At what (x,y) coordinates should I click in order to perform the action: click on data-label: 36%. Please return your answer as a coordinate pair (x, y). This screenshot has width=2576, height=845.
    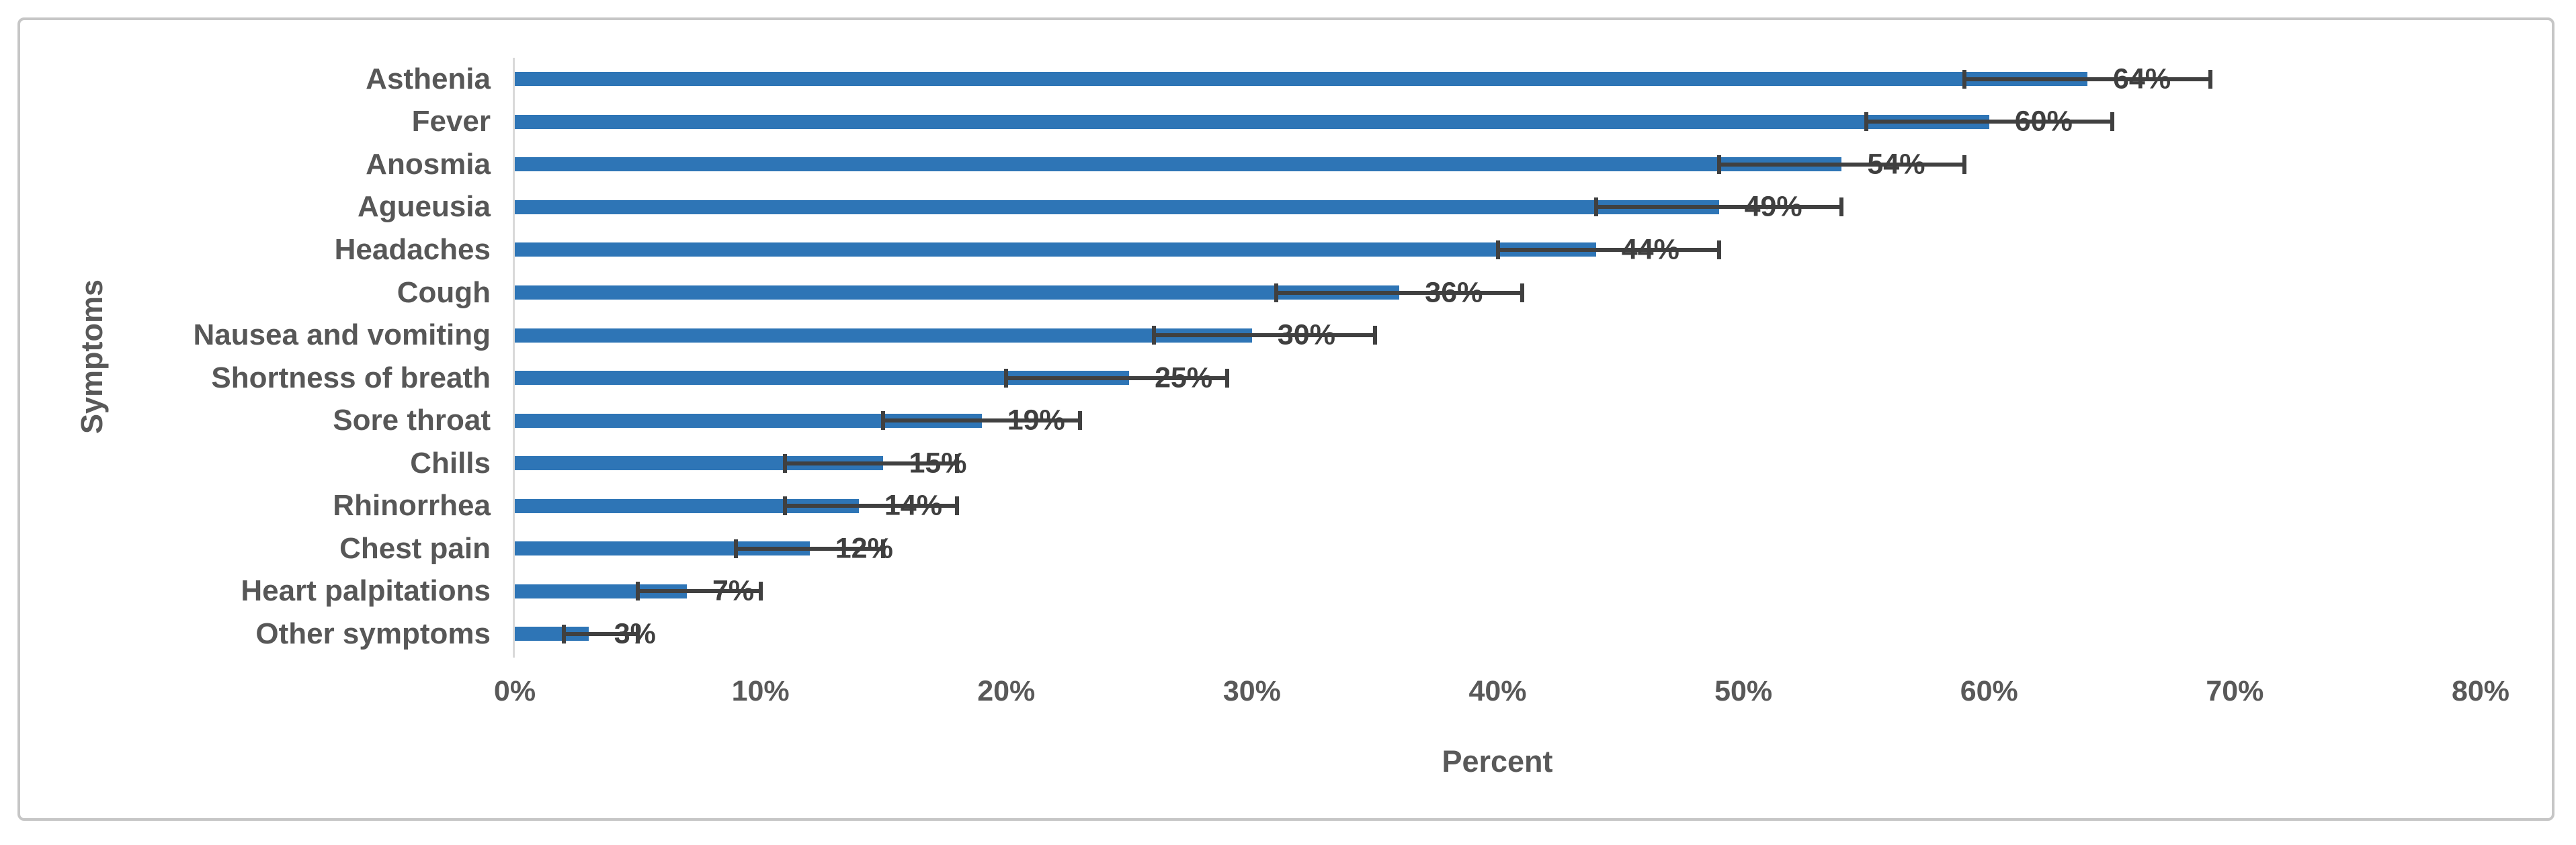
    Looking at the image, I should click on (1454, 292).